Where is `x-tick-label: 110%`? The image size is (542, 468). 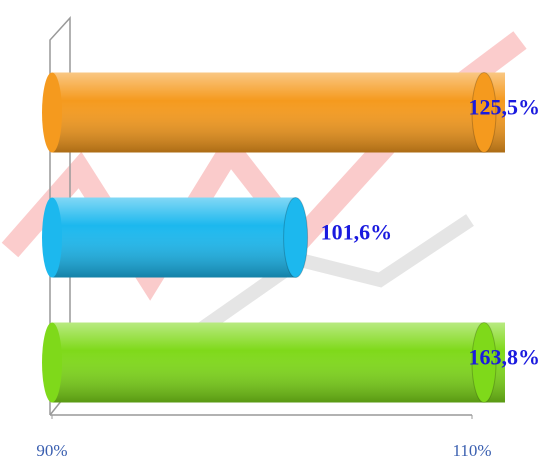
x-tick-label: 110% is located at coordinates (471, 450).